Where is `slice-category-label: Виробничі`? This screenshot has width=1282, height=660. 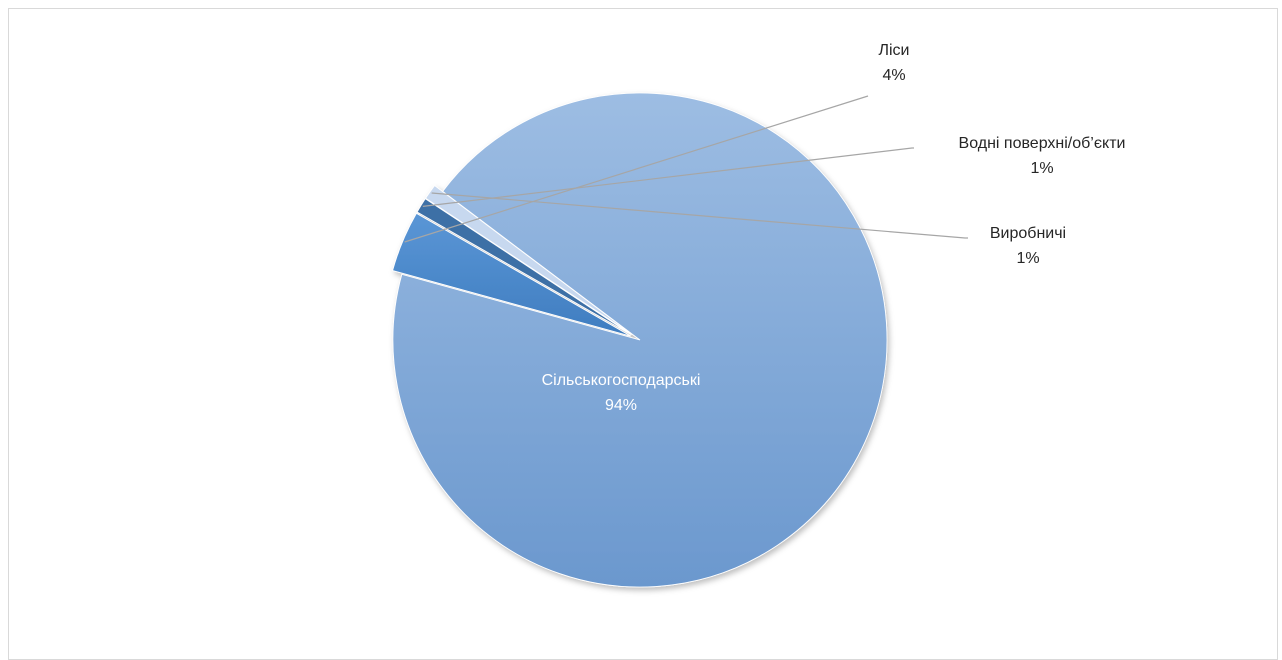 slice-category-label: Виробничі is located at coordinates (1028, 233).